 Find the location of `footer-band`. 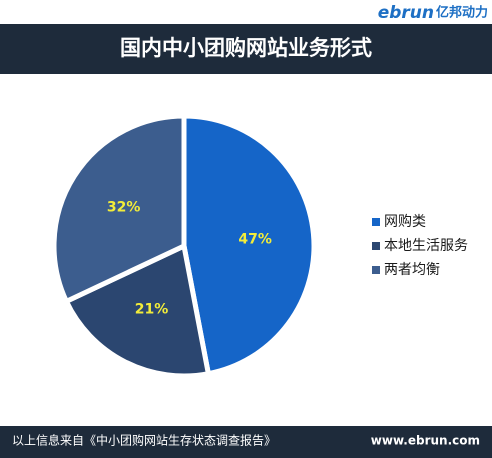

footer-band is located at coordinates (246, 442).